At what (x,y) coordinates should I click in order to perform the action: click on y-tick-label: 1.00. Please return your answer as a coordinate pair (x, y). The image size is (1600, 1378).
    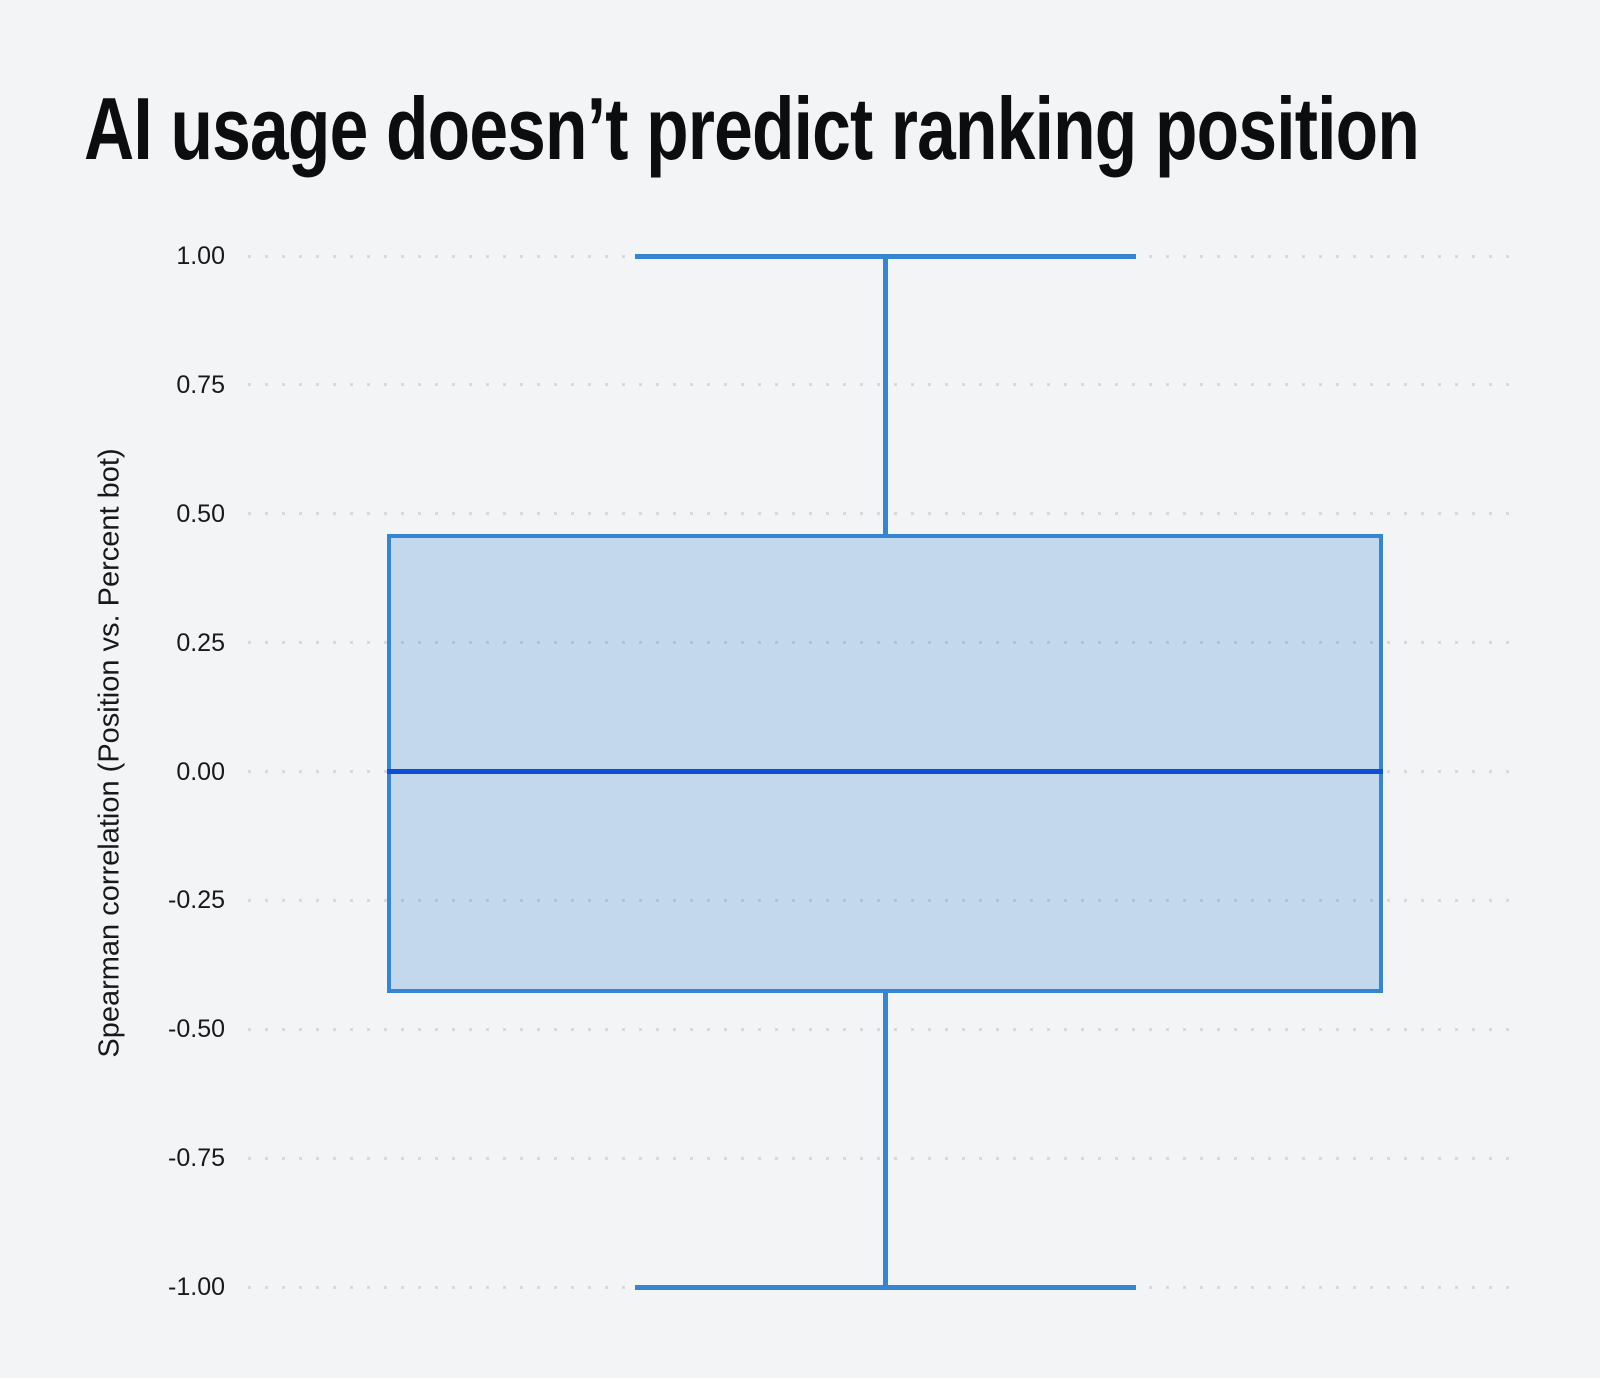
    Looking at the image, I should click on (200, 256).